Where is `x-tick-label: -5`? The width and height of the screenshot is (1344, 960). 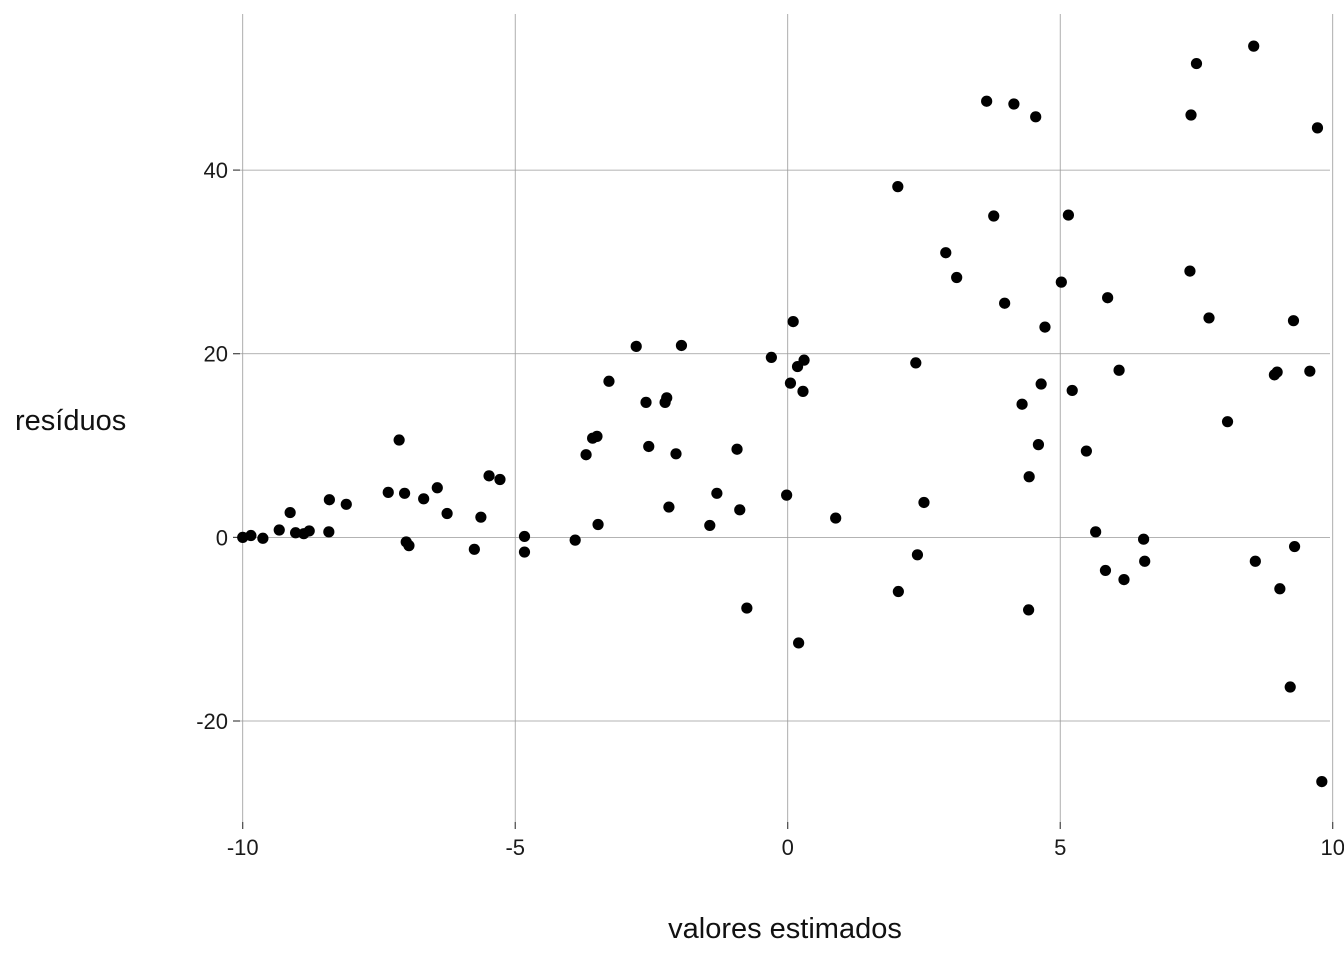
x-tick-label: -5 is located at coordinates (515, 847).